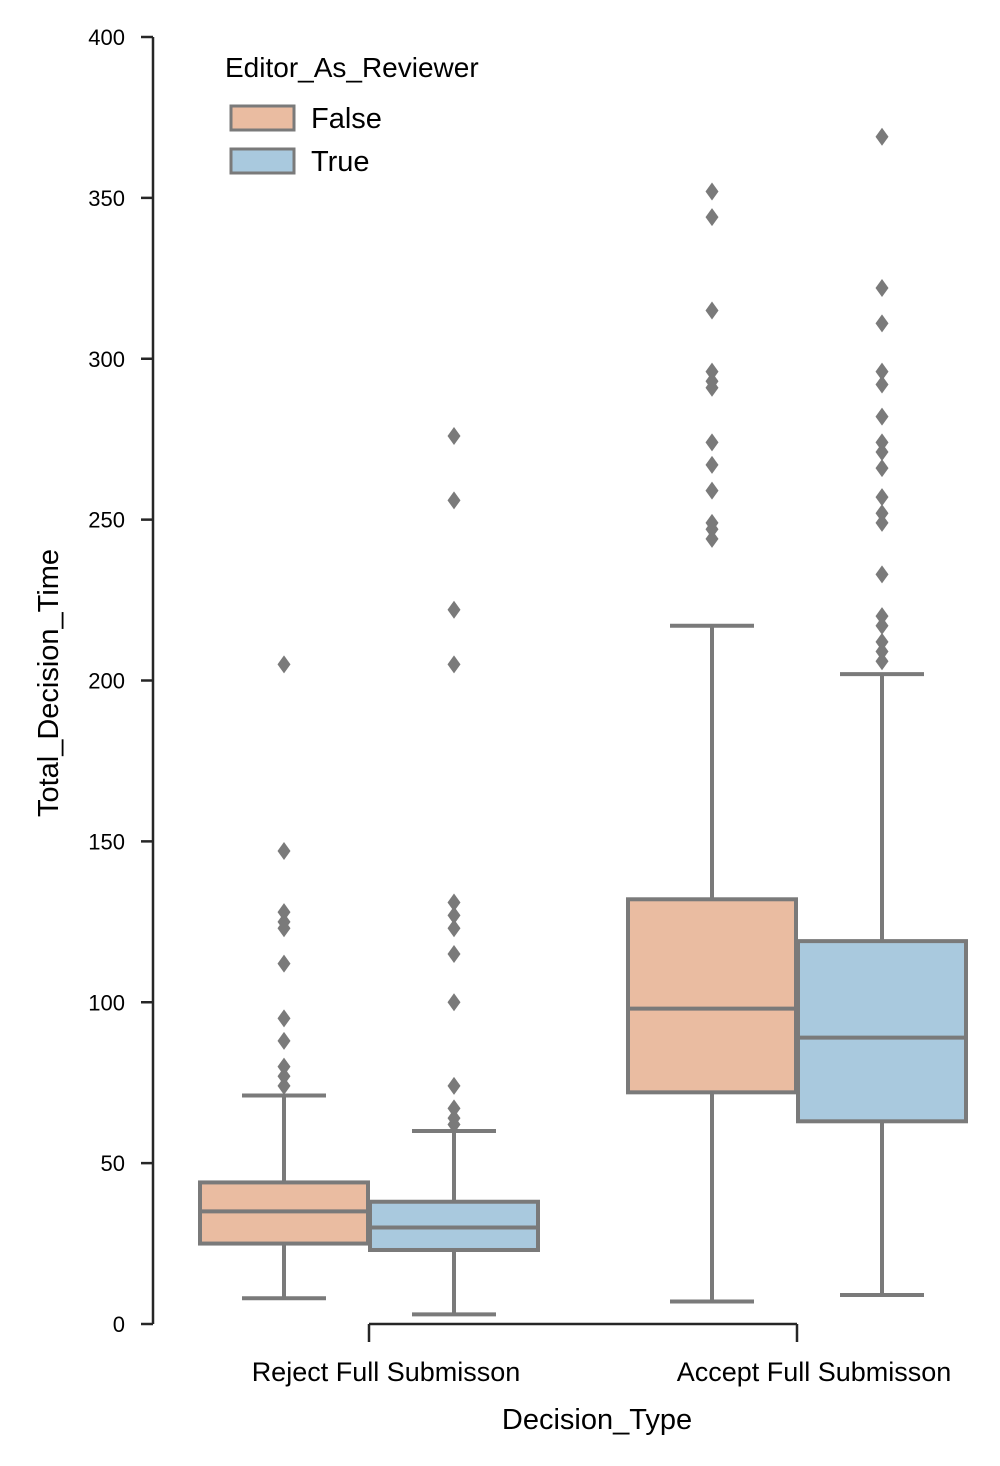 The image size is (1000, 1466). What do you see at coordinates (597, 1420) in the screenshot?
I see `x-axis-title: Decision_Type` at bounding box center [597, 1420].